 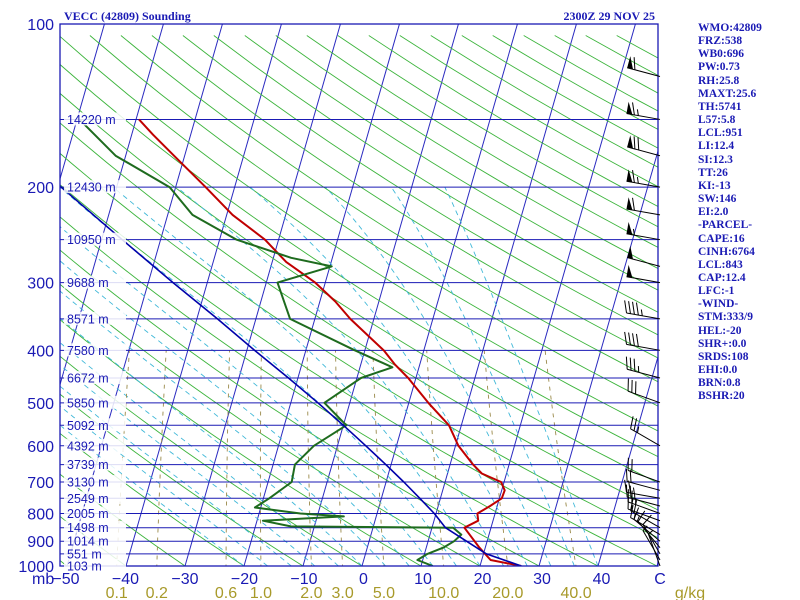 I want to click on moist-adiabat, so click(x=176, y=475).